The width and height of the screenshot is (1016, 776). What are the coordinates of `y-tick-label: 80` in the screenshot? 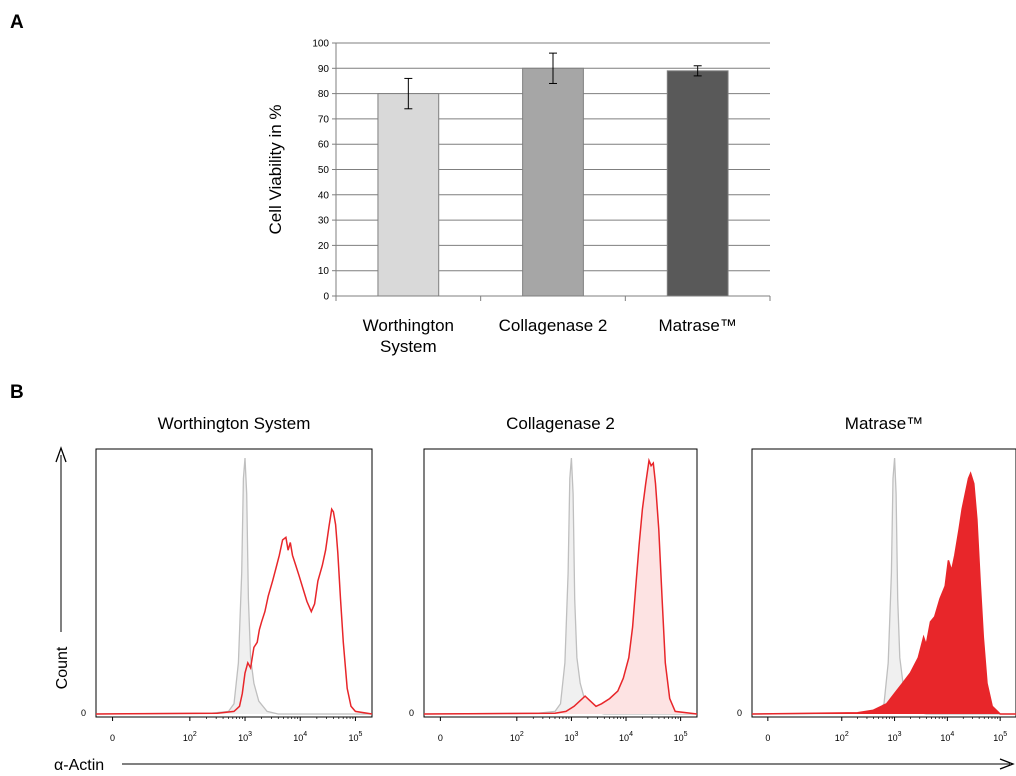 It's located at (324, 94).